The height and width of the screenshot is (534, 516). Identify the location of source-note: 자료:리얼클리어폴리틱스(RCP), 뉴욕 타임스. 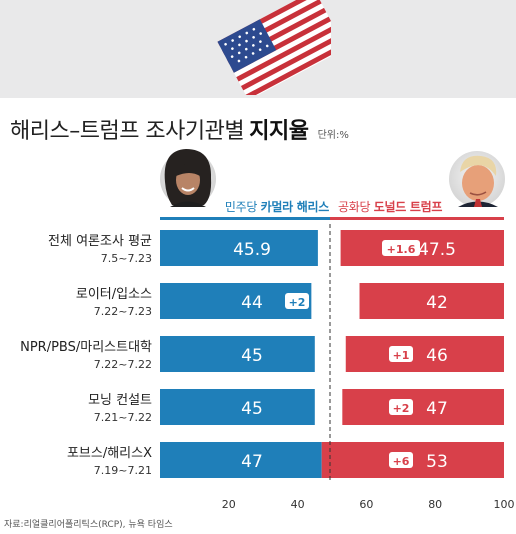
(88, 525).